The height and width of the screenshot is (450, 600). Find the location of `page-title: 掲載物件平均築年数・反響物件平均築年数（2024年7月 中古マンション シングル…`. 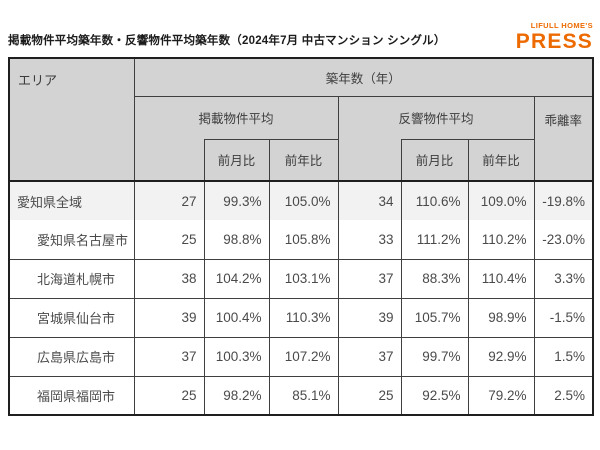

page-title: 掲載物件平均築年数・反響物件平均築年数（2024年7月 中古マンション シングル… is located at coordinates (227, 41).